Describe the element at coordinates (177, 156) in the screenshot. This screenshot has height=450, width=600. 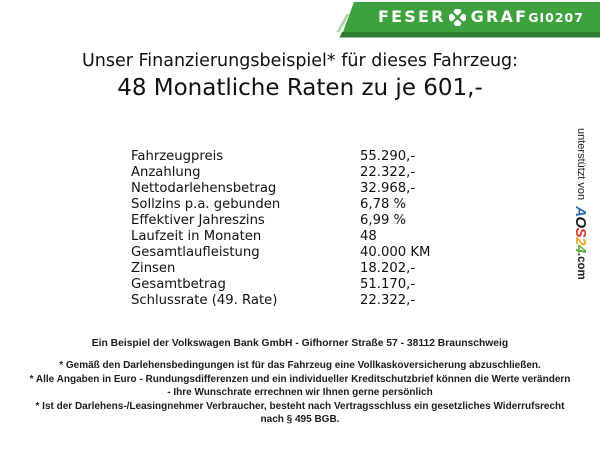
I see `row-label: Fahrzeugpreis` at that location.